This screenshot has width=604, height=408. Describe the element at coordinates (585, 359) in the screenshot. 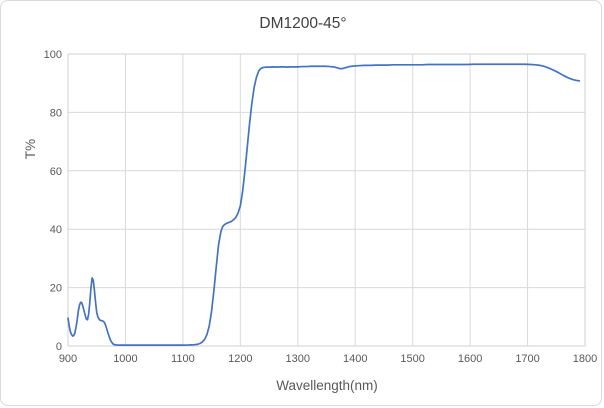

I see `x-tick-label: 1800` at that location.